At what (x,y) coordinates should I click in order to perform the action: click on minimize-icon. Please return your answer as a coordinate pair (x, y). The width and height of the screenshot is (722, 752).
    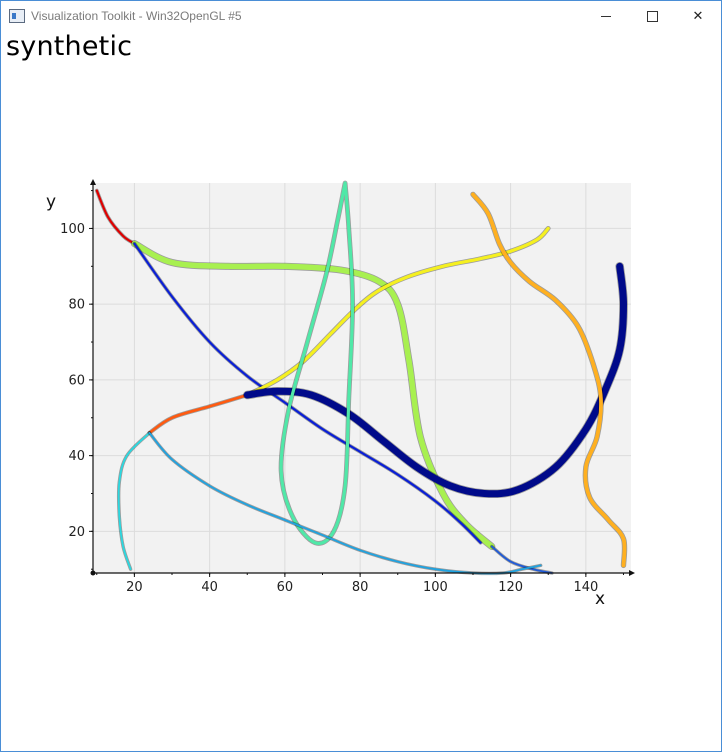
    Looking at the image, I should click on (606, 16).